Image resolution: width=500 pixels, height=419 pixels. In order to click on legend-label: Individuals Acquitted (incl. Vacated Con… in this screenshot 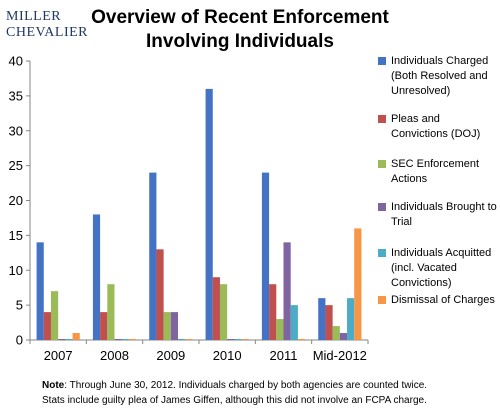, I will do `click(441, 268)`.